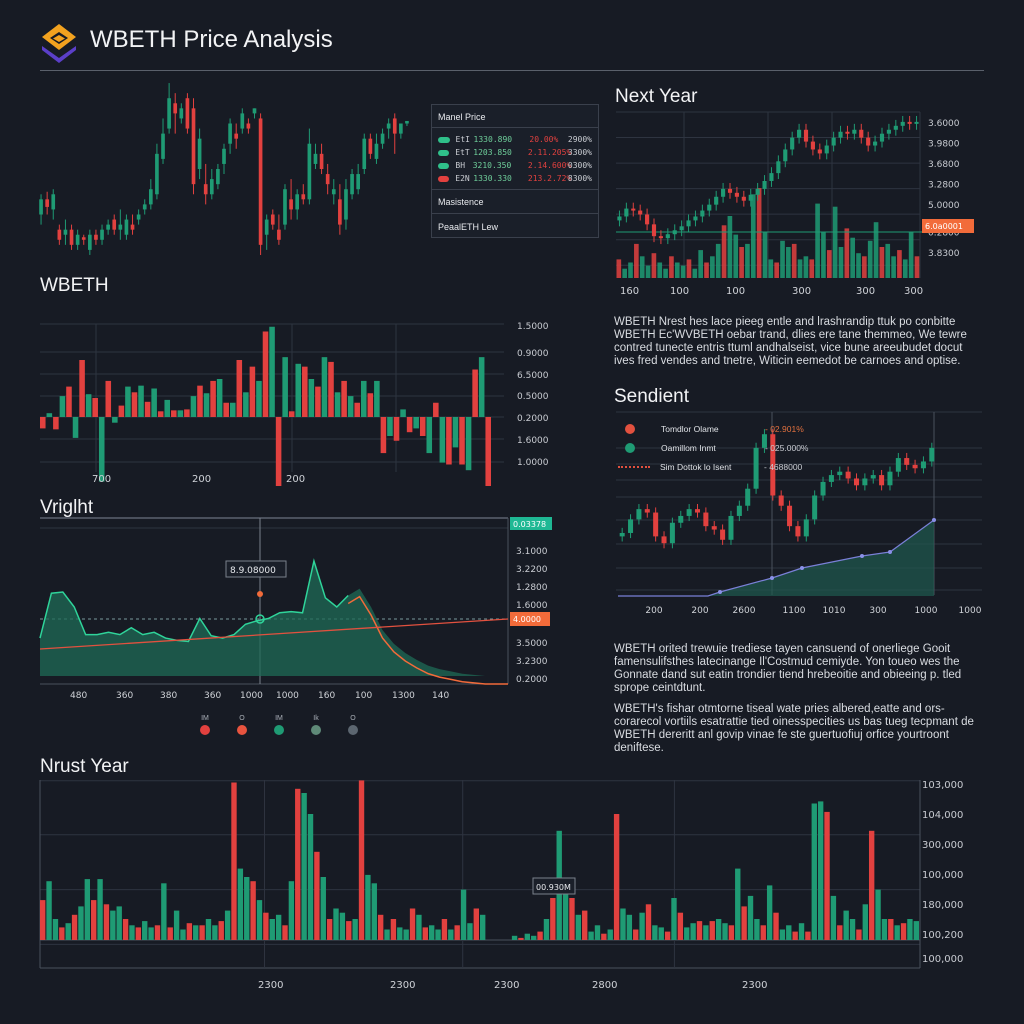  I want to click on market-panel-section-masistence: Masistence, so click(515, 202).